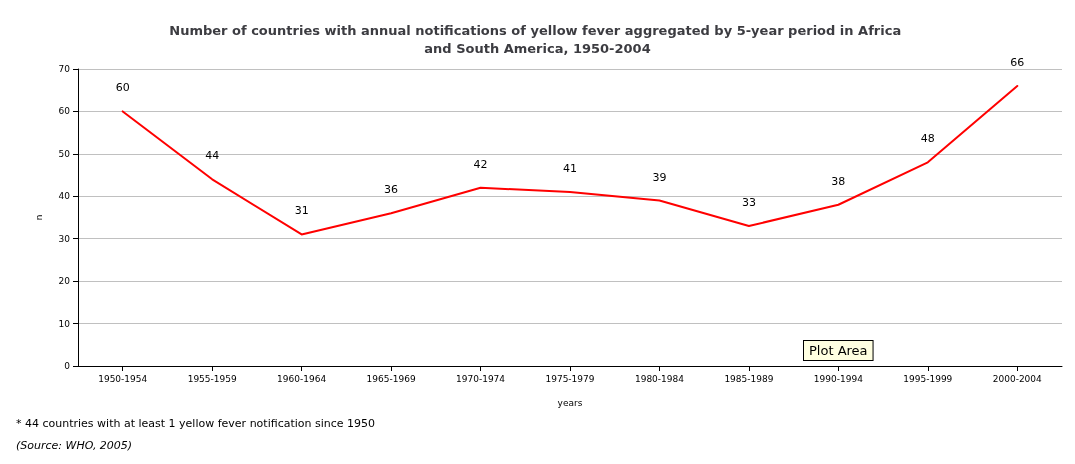  Describe the element at coordinates (64, 69) in the screenshot. I see `y-tick-label: 70` at that location.